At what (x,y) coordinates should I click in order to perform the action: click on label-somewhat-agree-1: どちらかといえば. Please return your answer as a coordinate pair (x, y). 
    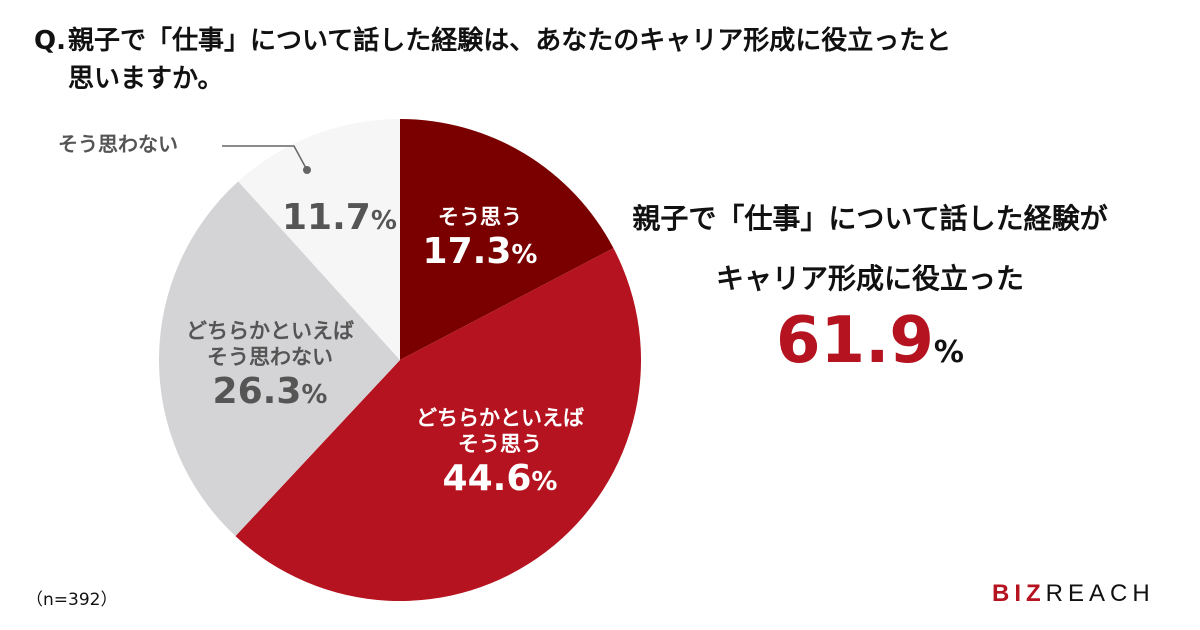
    Looking at the image, I should click on (500, 418).